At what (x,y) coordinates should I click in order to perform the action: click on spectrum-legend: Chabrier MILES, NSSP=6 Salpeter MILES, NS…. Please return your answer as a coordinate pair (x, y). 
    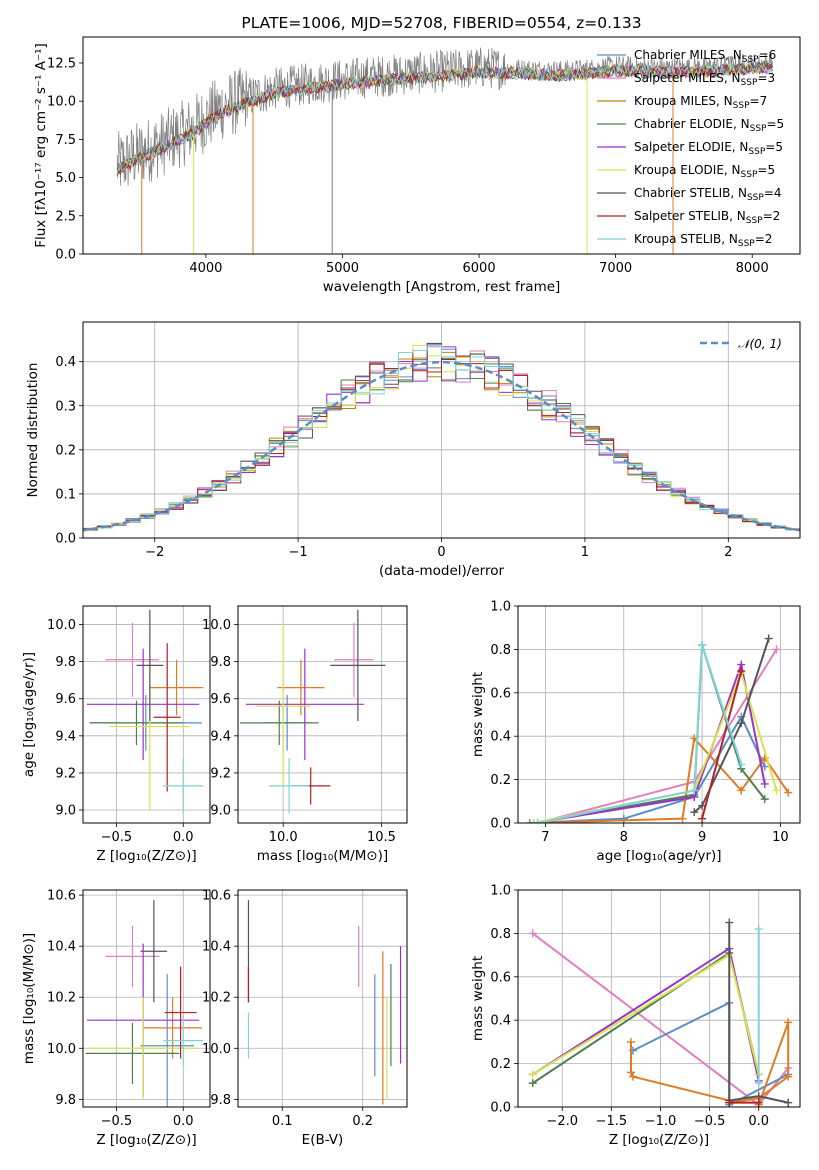
    Looking at the image, I should click on (690, 148).